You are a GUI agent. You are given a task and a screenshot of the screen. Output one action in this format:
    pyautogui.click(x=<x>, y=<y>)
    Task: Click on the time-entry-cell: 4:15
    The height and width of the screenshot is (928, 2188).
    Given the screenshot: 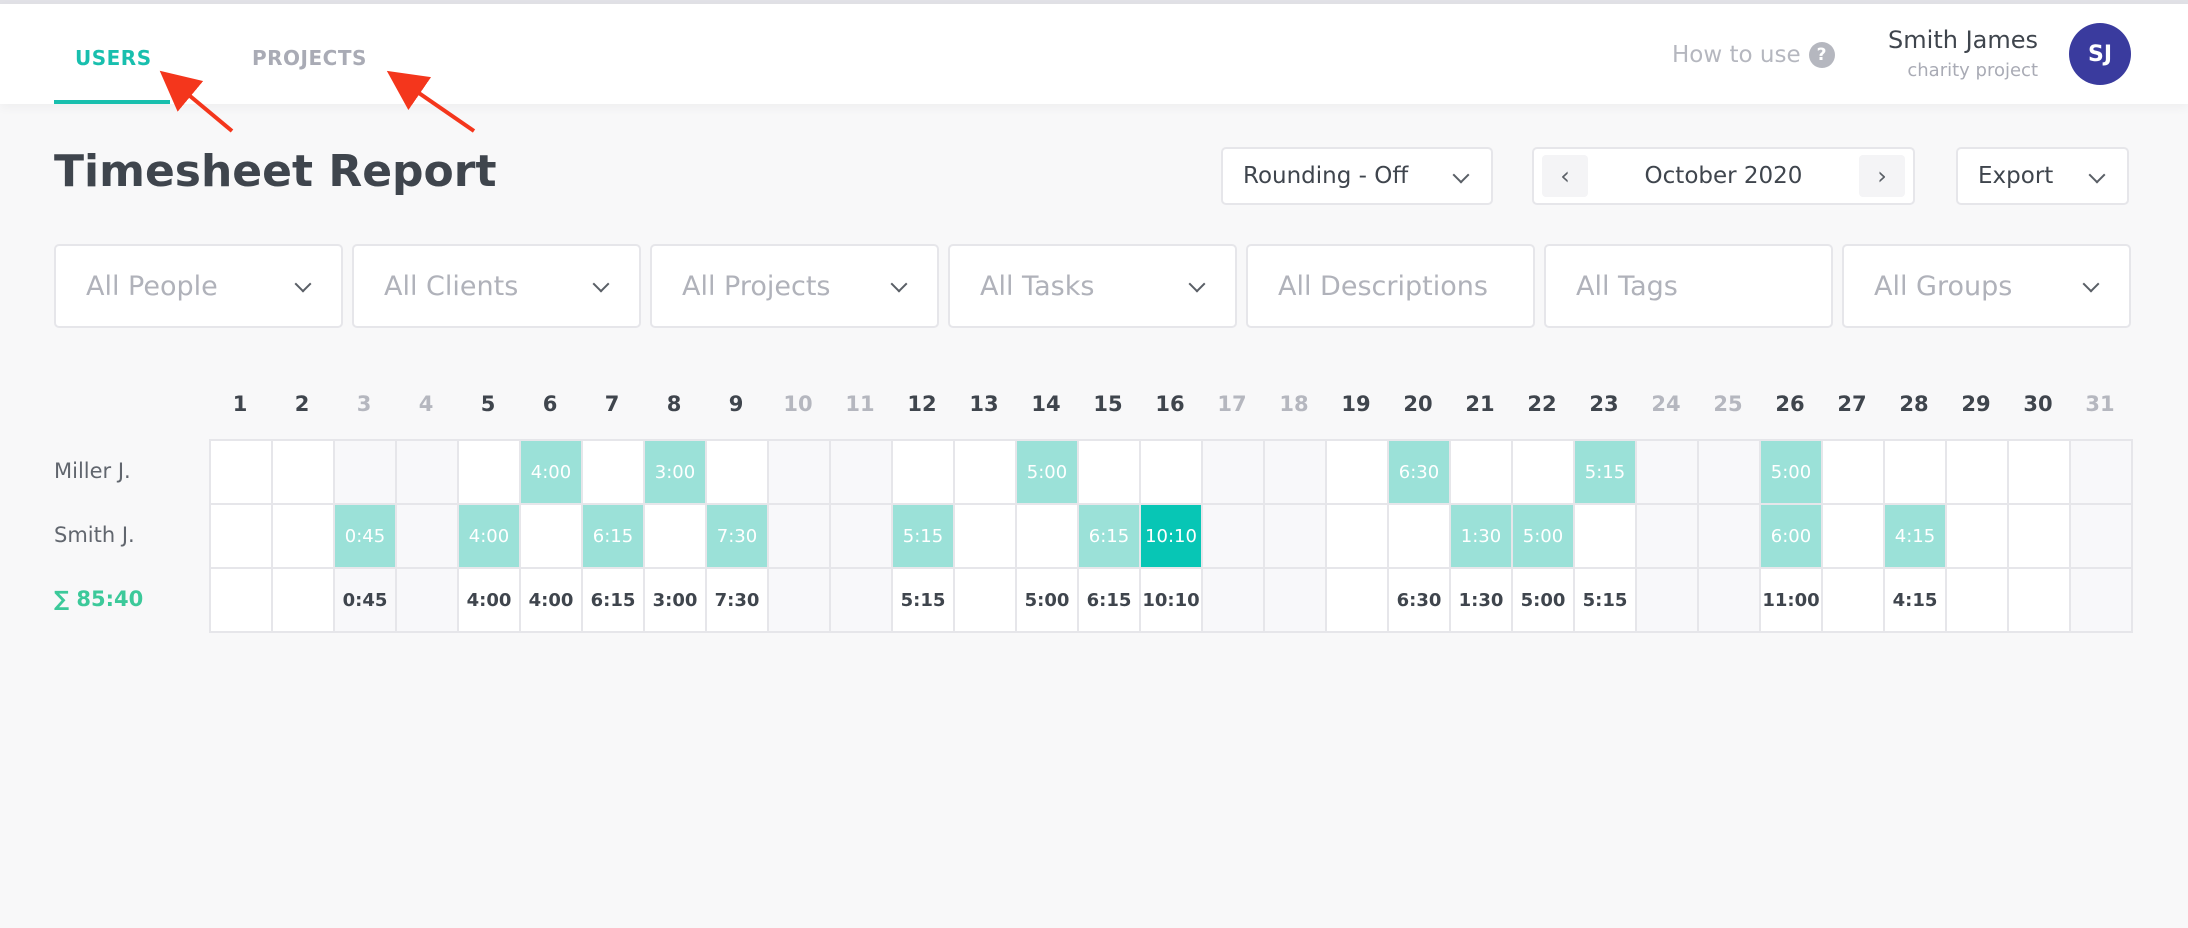 What is the action you would take?
    pyautogui.click(x=1916, y=537)
    